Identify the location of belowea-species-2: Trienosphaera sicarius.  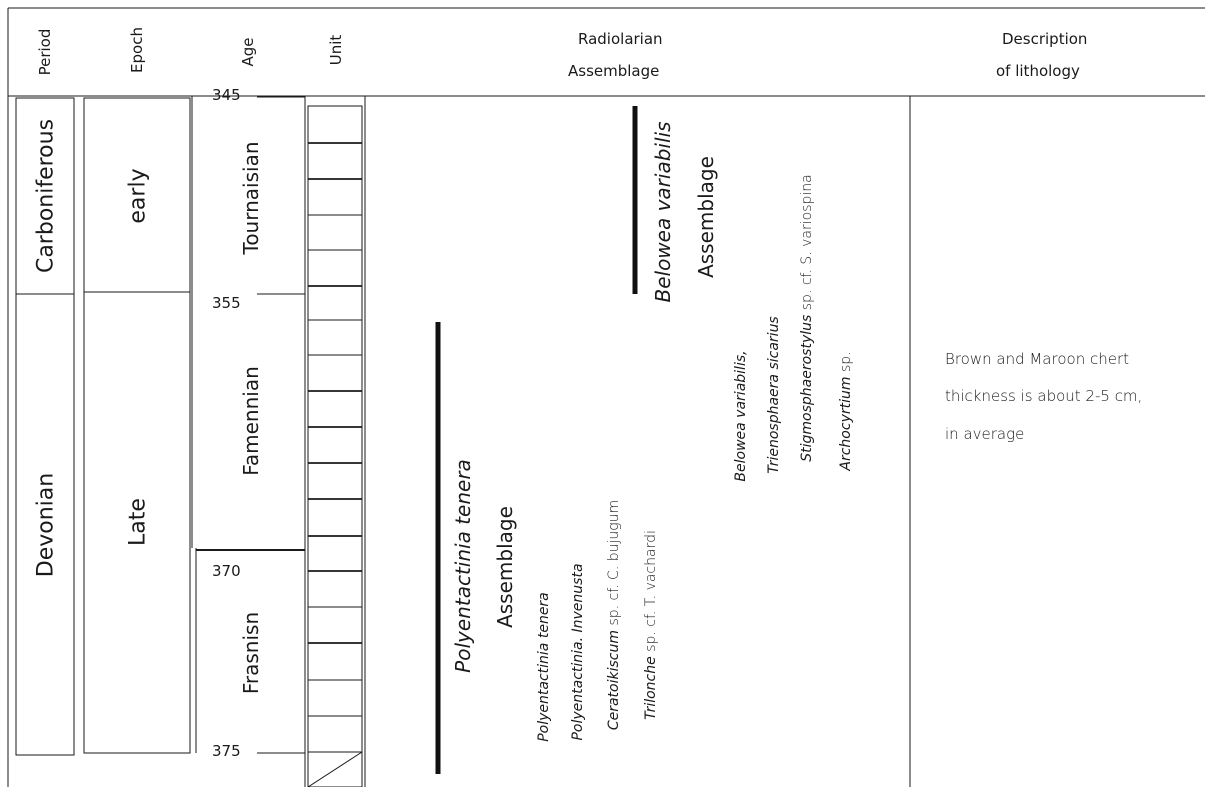
(774, 395).